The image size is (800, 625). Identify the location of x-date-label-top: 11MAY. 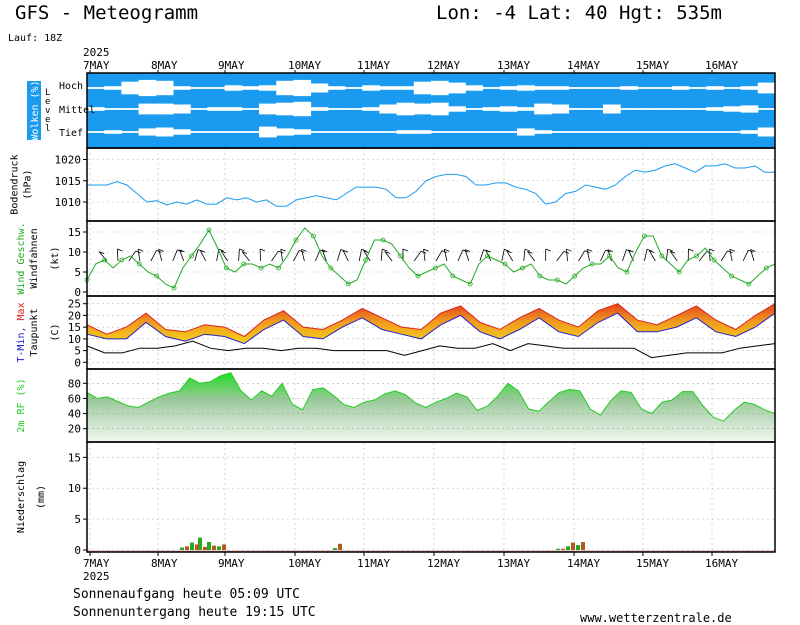
(373, 65).